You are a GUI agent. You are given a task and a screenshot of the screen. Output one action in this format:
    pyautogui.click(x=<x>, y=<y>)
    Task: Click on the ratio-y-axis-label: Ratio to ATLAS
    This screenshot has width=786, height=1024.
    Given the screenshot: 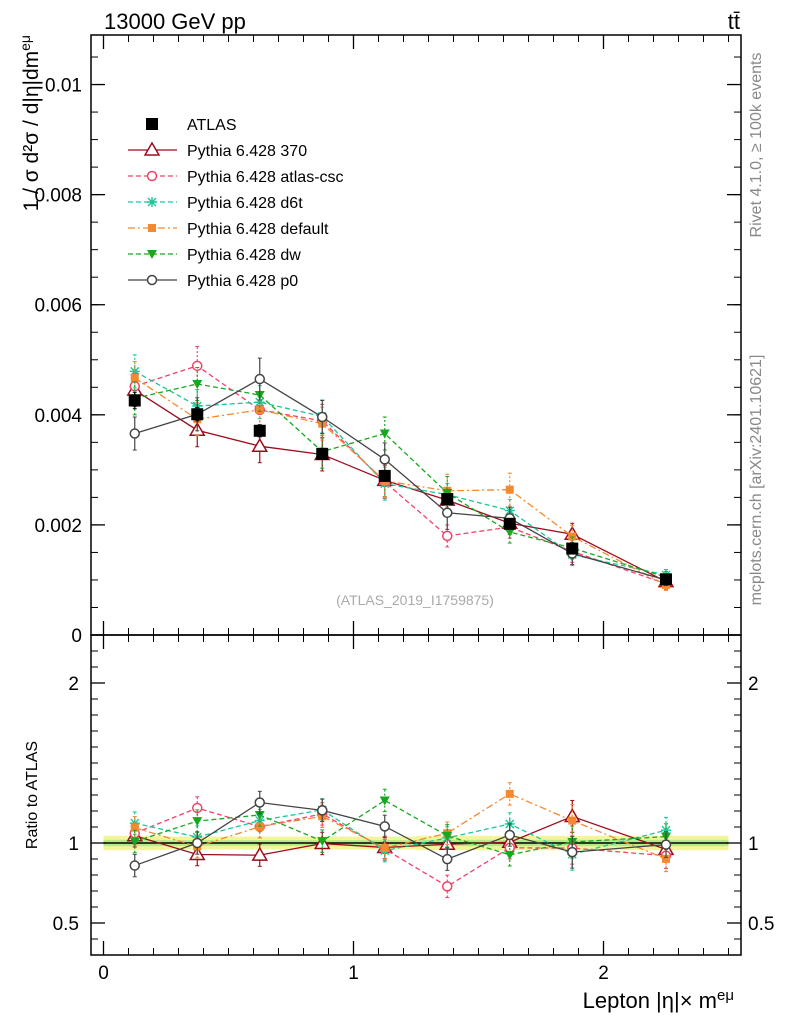 What is the action you would take?
    pyautogui.click(x=32, y=795)
    